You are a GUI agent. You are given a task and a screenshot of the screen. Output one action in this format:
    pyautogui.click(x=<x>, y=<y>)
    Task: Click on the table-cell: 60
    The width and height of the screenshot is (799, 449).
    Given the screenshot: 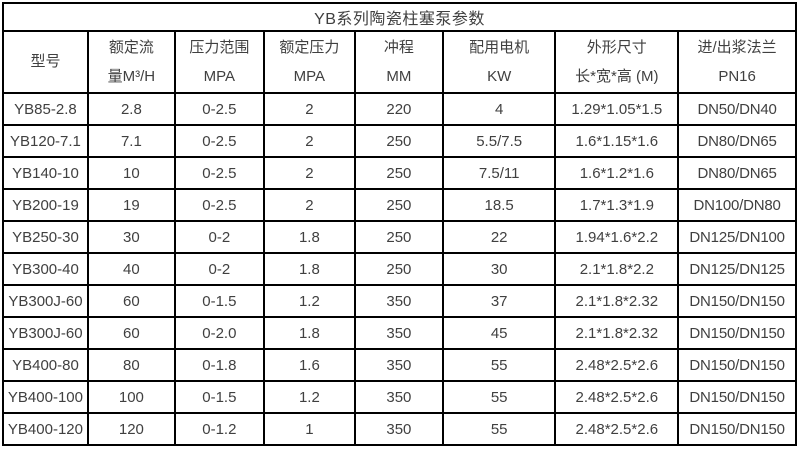 What is the action you would take?
    pyautogui.click(x=131, y=333)
    